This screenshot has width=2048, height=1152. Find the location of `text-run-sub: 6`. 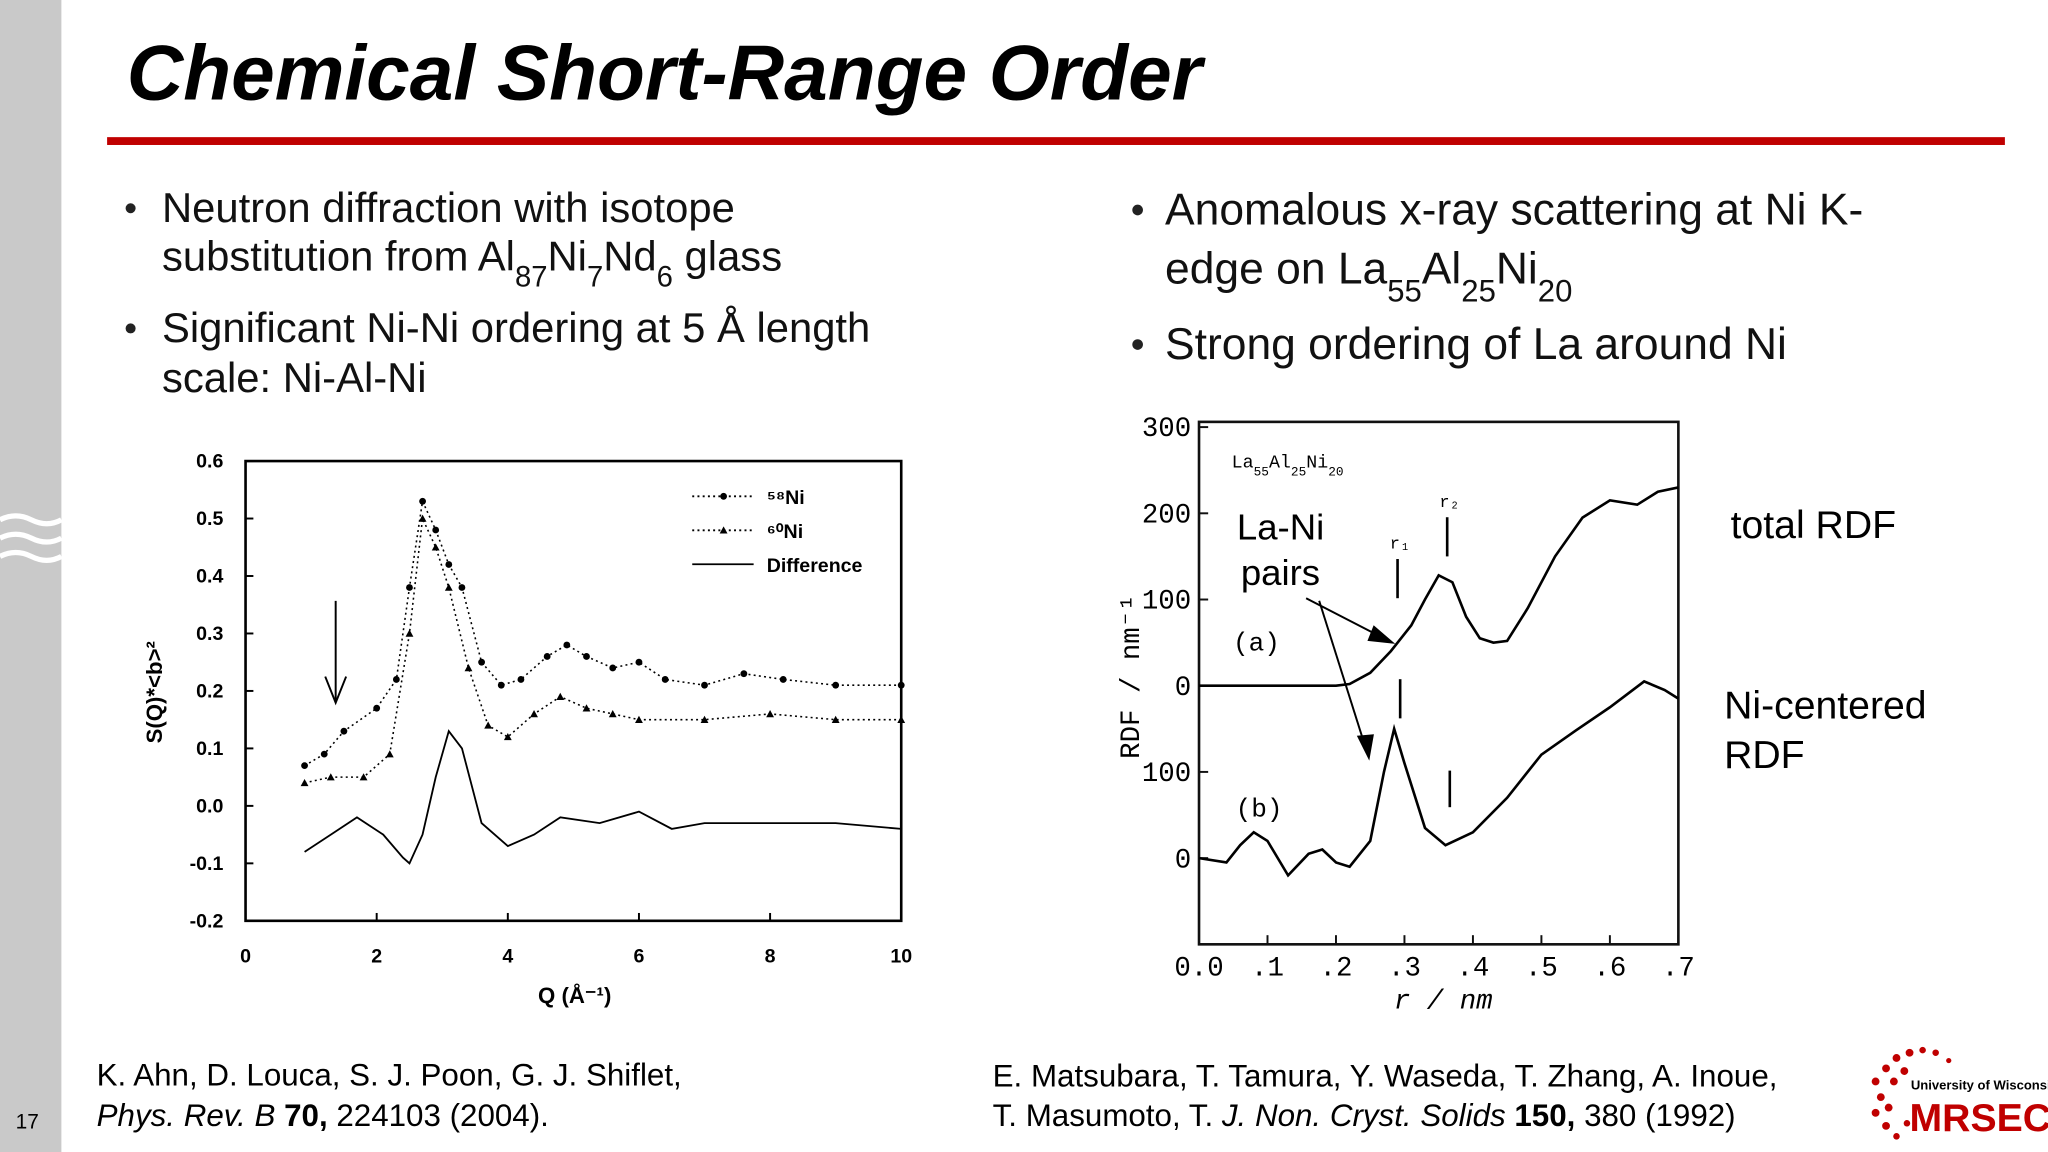

text-run-sub: 6 is located at coordinates (665, 277).